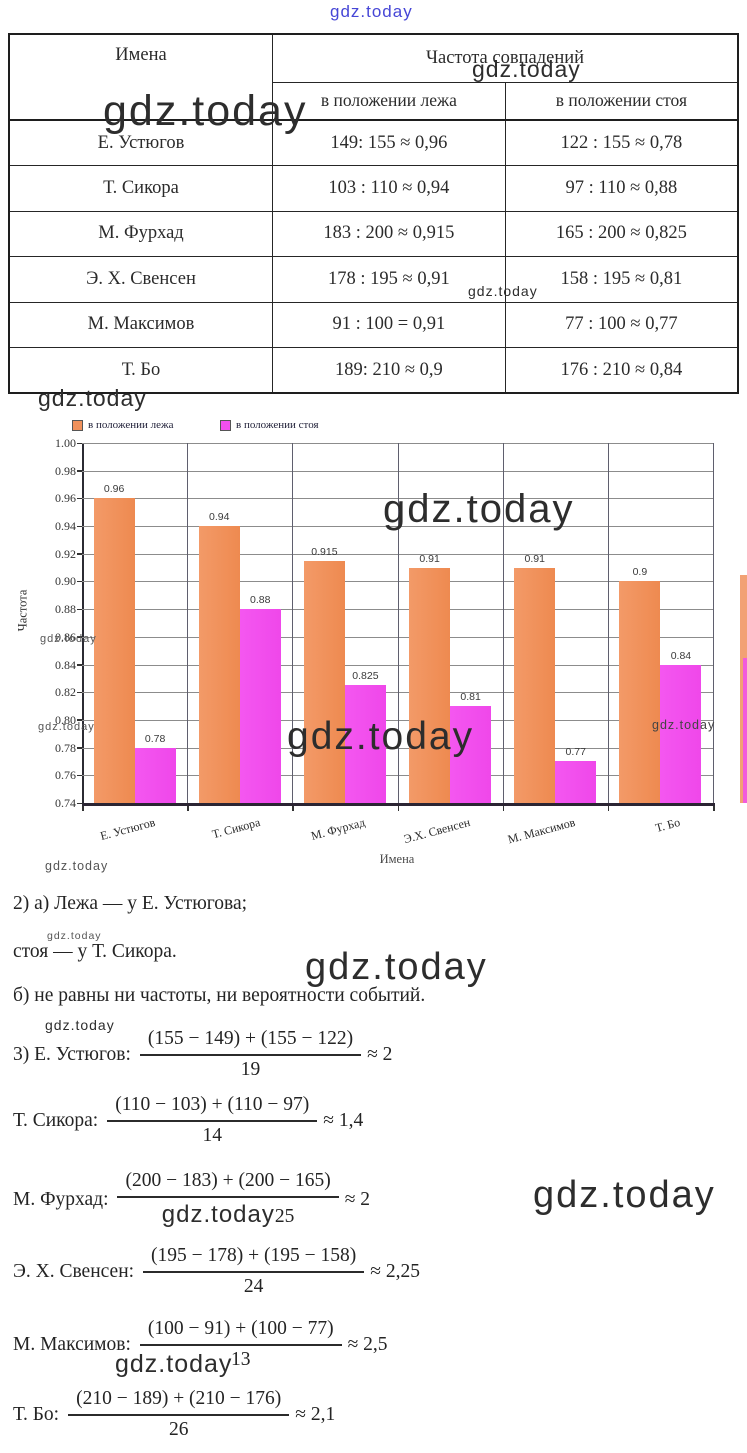  What do you see at coordinates (95, 951) in the screenshot?
I see `answer-2a-line2: стоя — у Т. Сикора.` at bounding box center [95, 951].